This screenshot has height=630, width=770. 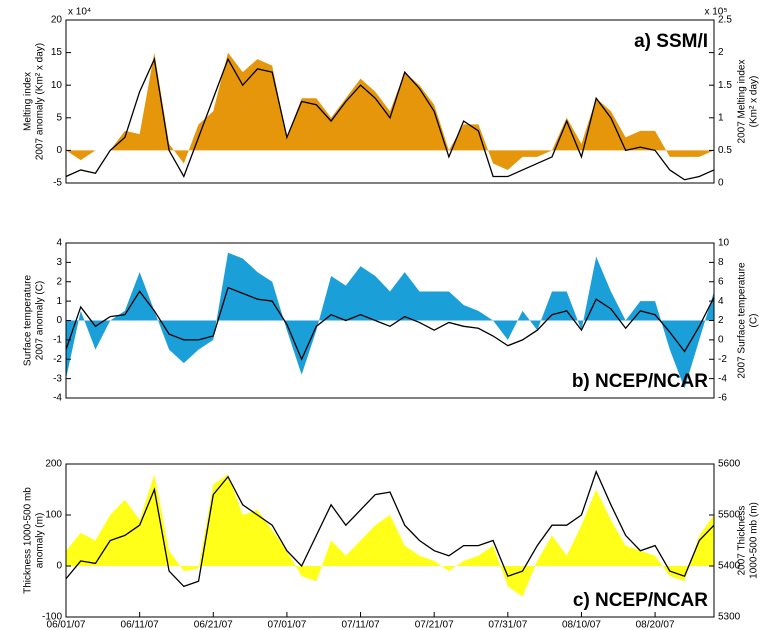 I want to click on y2-axis-label: 2007 Surface temperature, so click(x=742, y=320).